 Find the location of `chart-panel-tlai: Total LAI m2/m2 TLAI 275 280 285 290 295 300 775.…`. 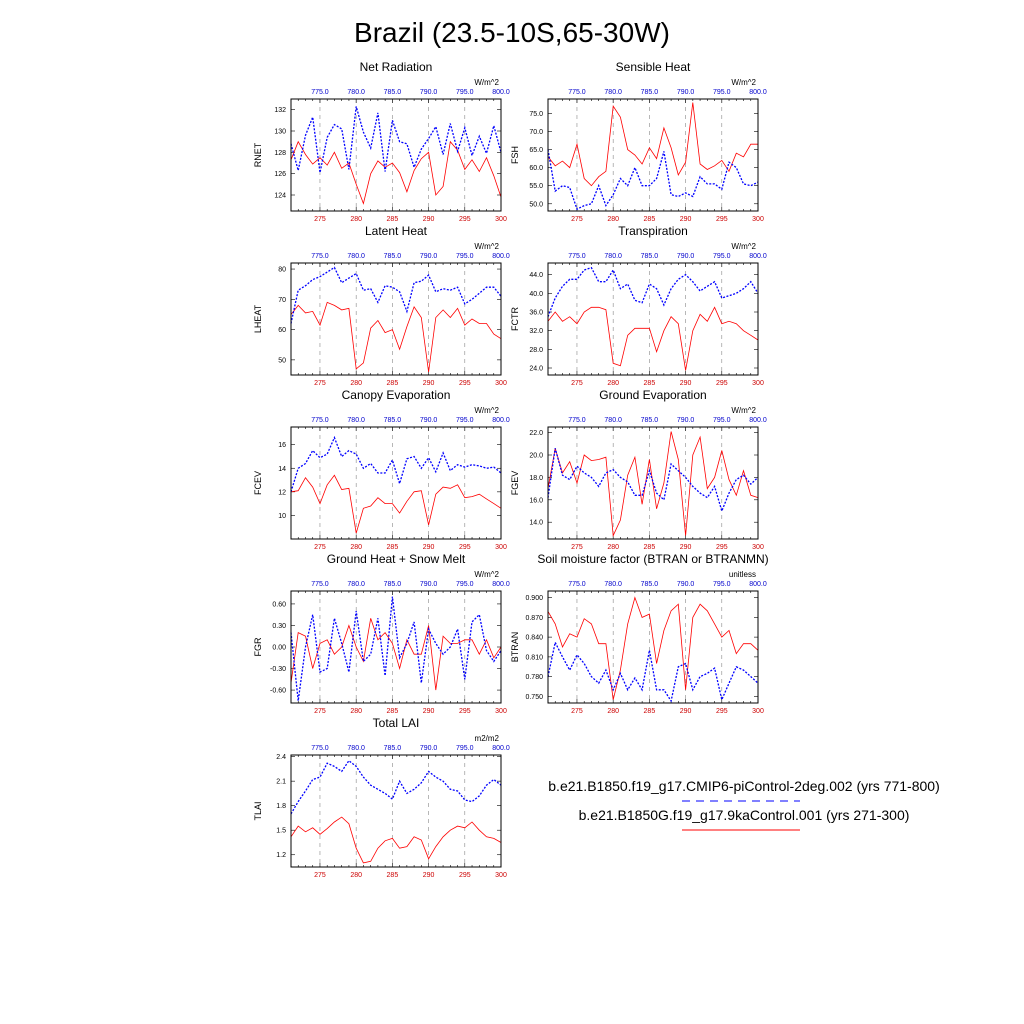

chart-panel-tlai: Total LAI m2/m2 TLAI 275 280 285 290 295 300 775.… is located at coordinates (381, 797).